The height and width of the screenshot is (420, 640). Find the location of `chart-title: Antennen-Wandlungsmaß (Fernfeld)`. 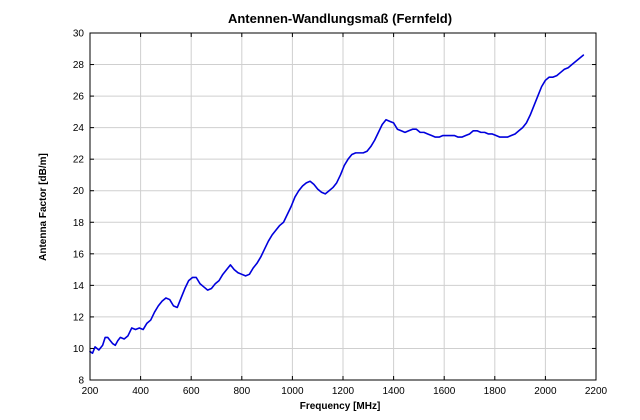

chart-title: Antennen-Wandlungsmaß (Fernfeld) is located at coordinates (340, 18).